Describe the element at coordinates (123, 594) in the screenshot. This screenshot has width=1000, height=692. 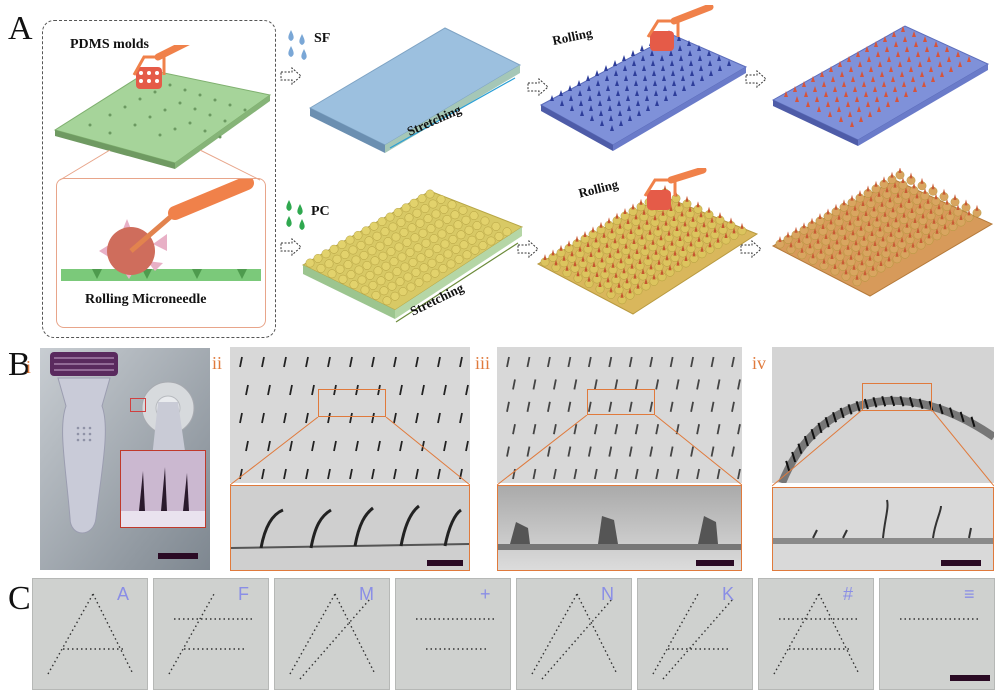
I see `tile-letter-label: A` at that location.